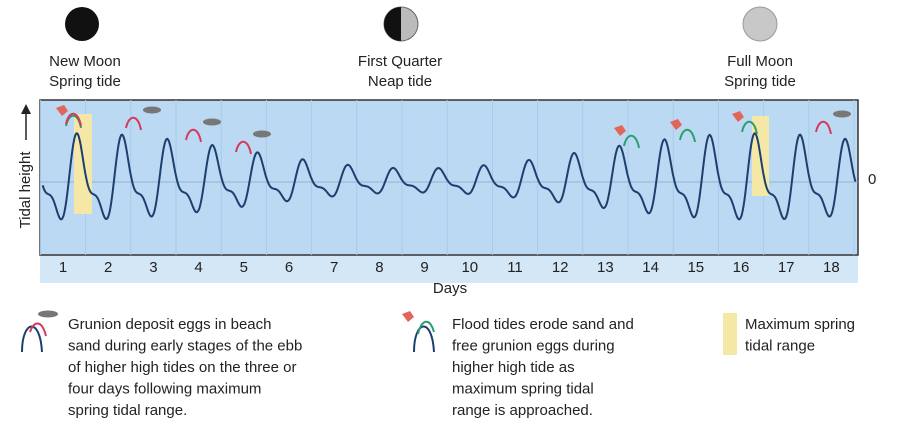 The image size is (906, 429). Describe the element at coordinates (513, 367) in the screenshot. I see `legend-text: higher high tide as` at that location.